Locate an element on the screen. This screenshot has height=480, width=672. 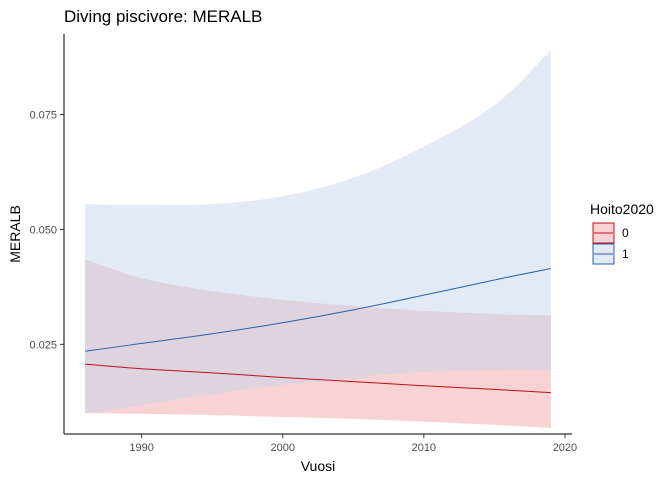
y-tick-label: 0.075 is located at coordinates (43, 115).